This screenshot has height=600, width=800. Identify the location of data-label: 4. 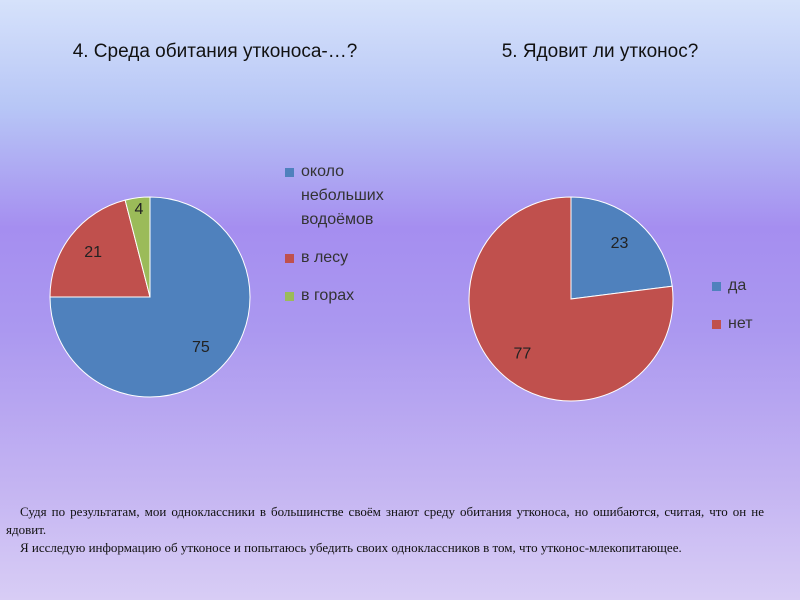
(139, 209).